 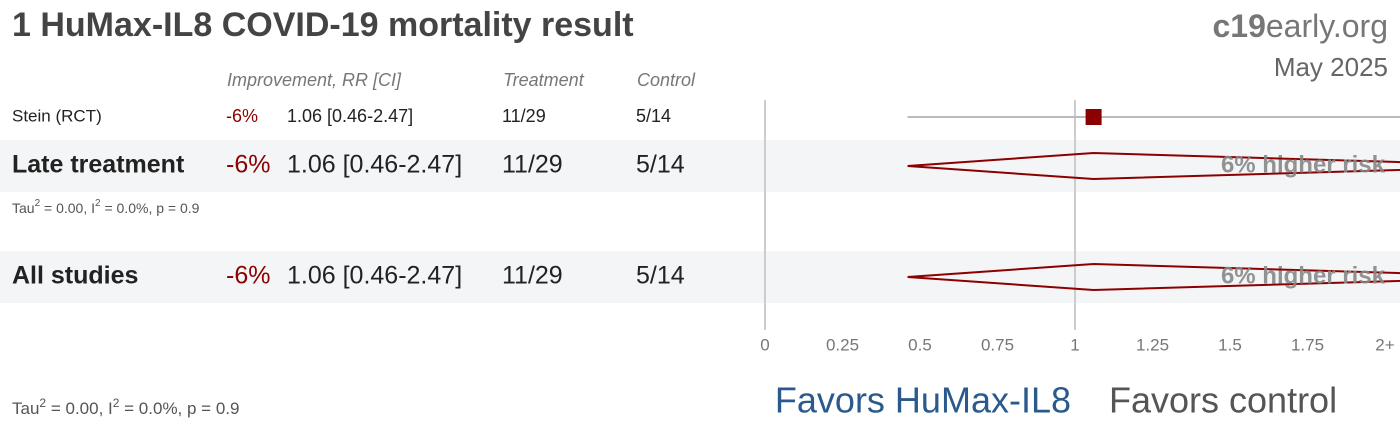 What do you see at coordinates (323, 25) in the screenshot?
I see `chart-title: 1 HuMax-IL8 COVID-19 mortality result` at bounding box center [323, 25].